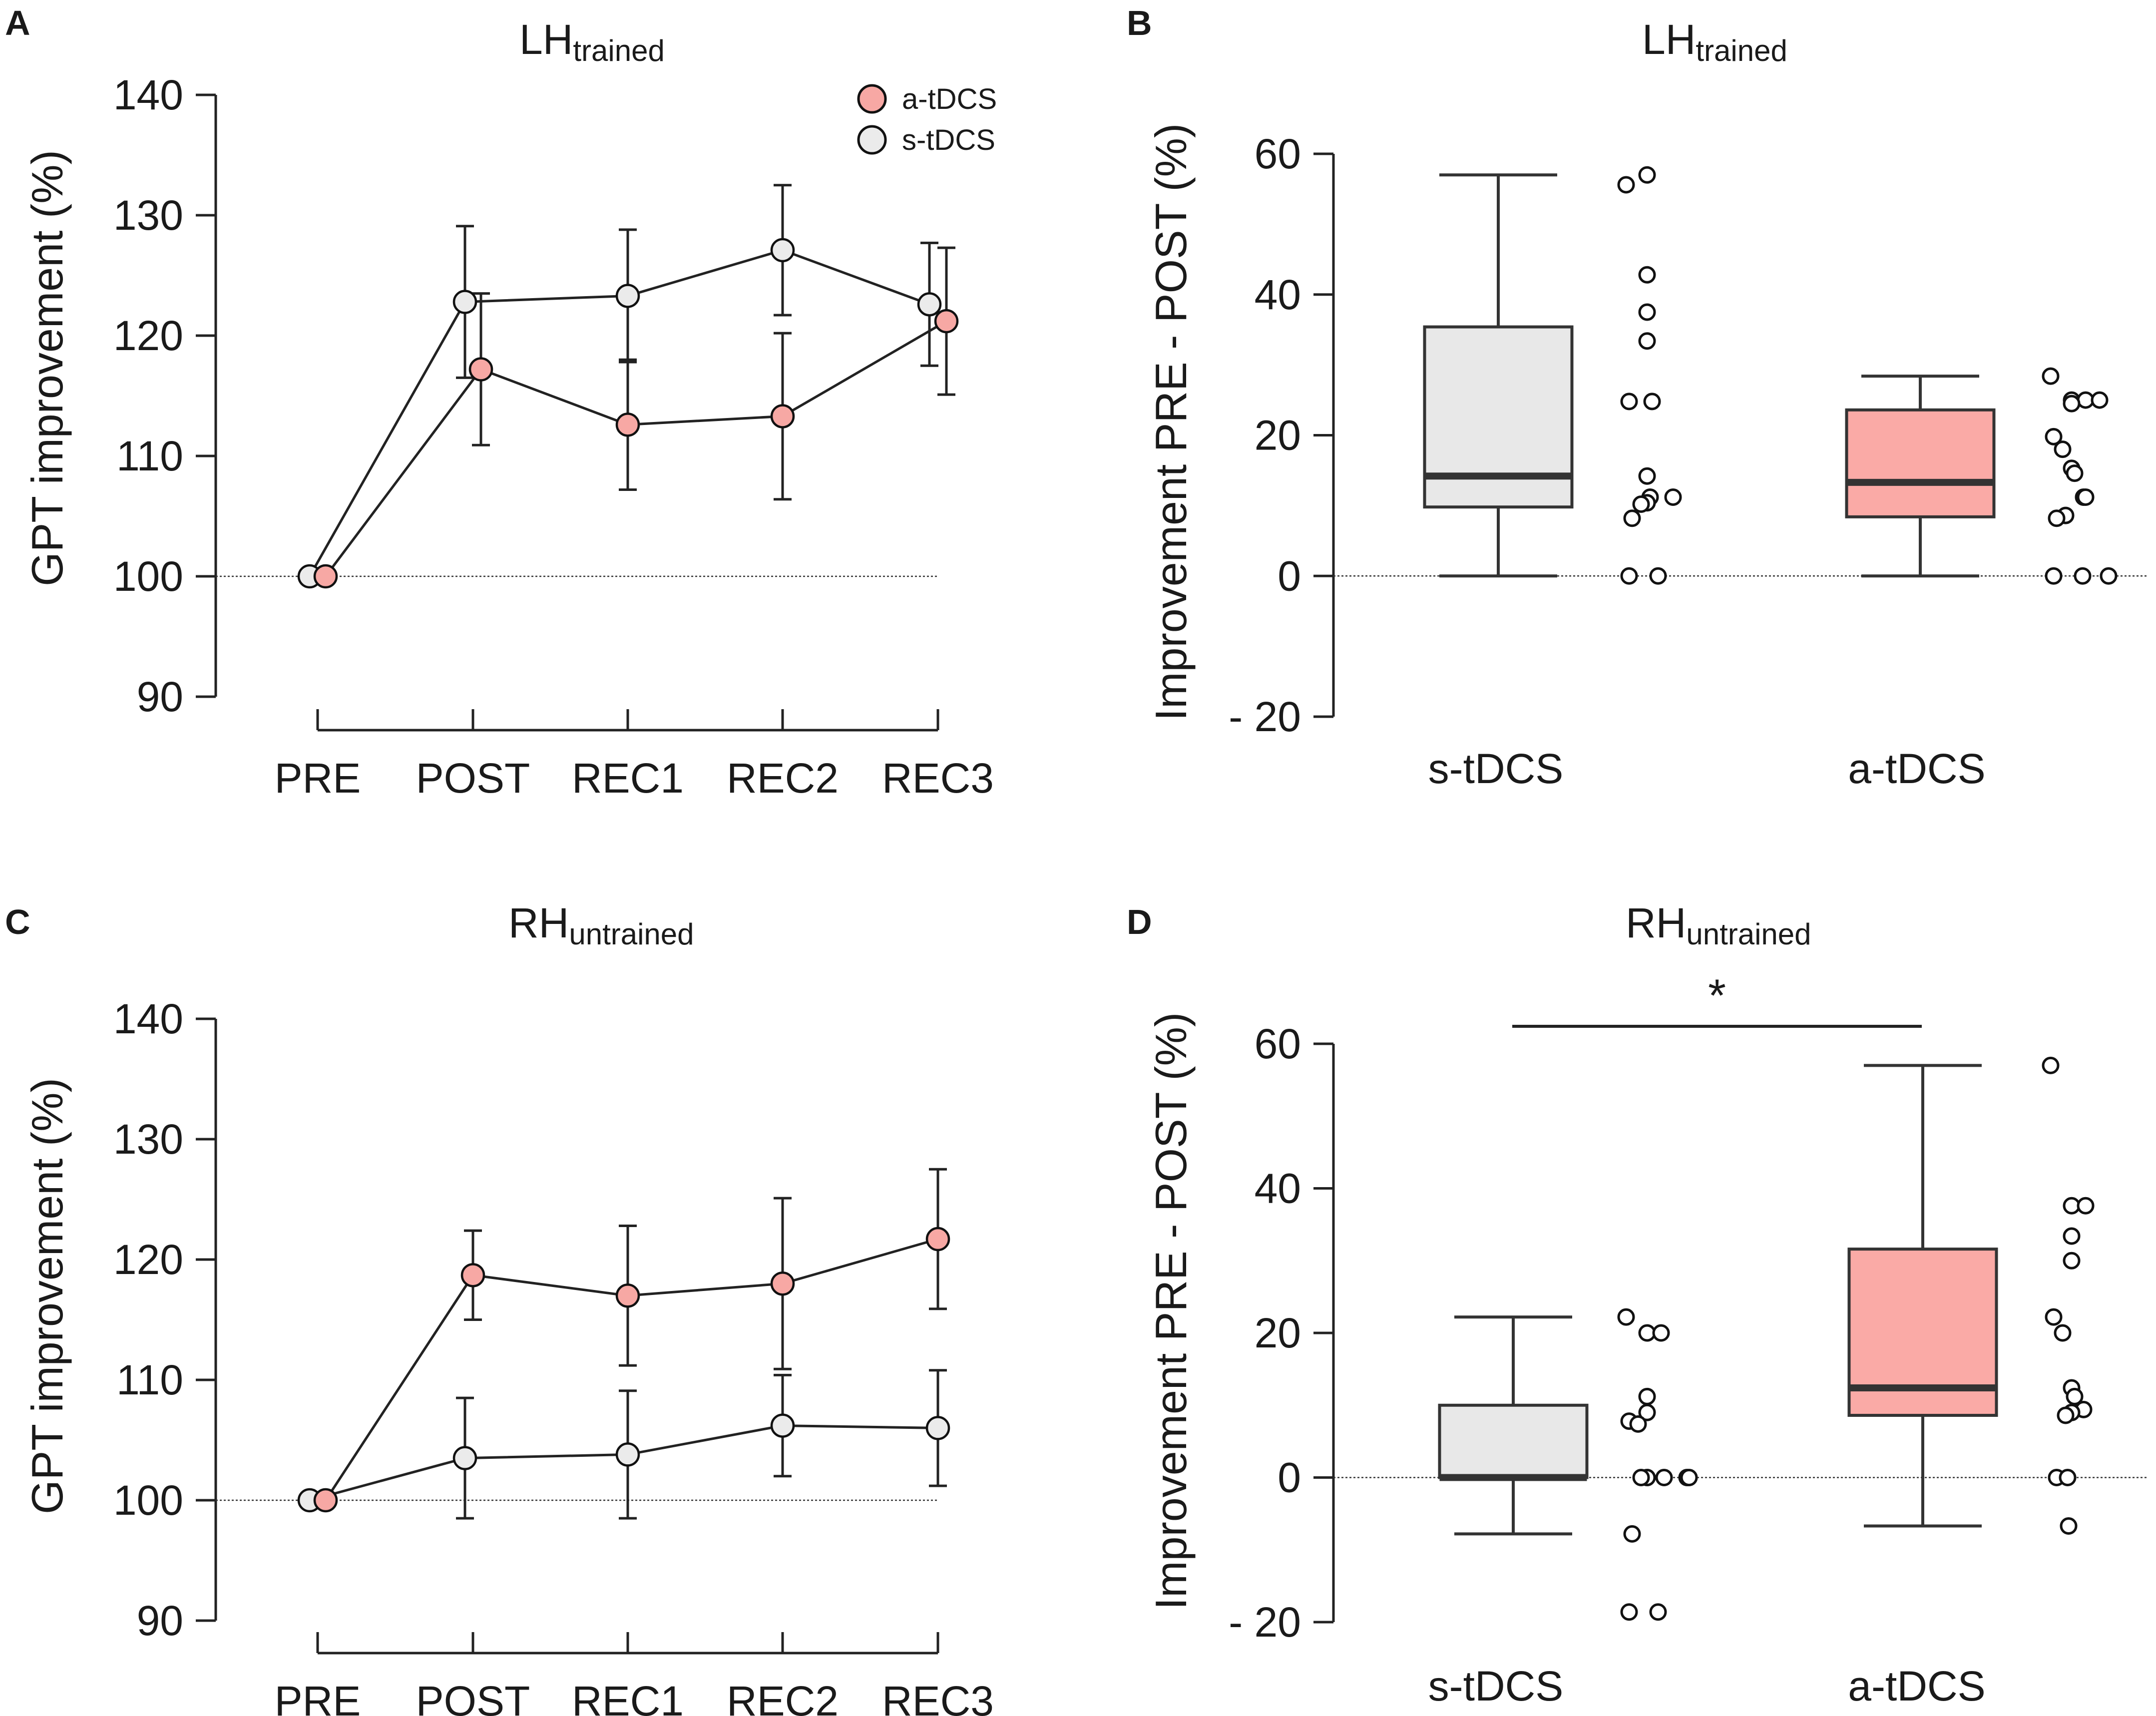 The image size is (2156, 1716). Describe the element at coordinates (1656, 922) in the screenshot. I see `title-d-main: RH` at that location.